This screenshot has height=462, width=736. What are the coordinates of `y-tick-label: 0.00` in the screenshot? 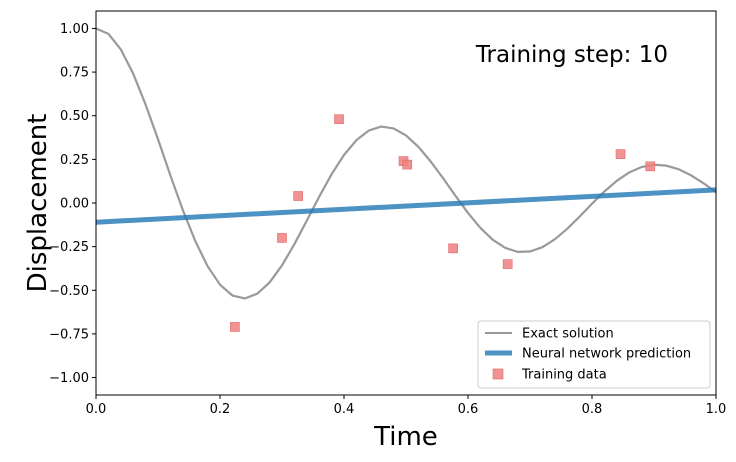 It's located at (74, 204).